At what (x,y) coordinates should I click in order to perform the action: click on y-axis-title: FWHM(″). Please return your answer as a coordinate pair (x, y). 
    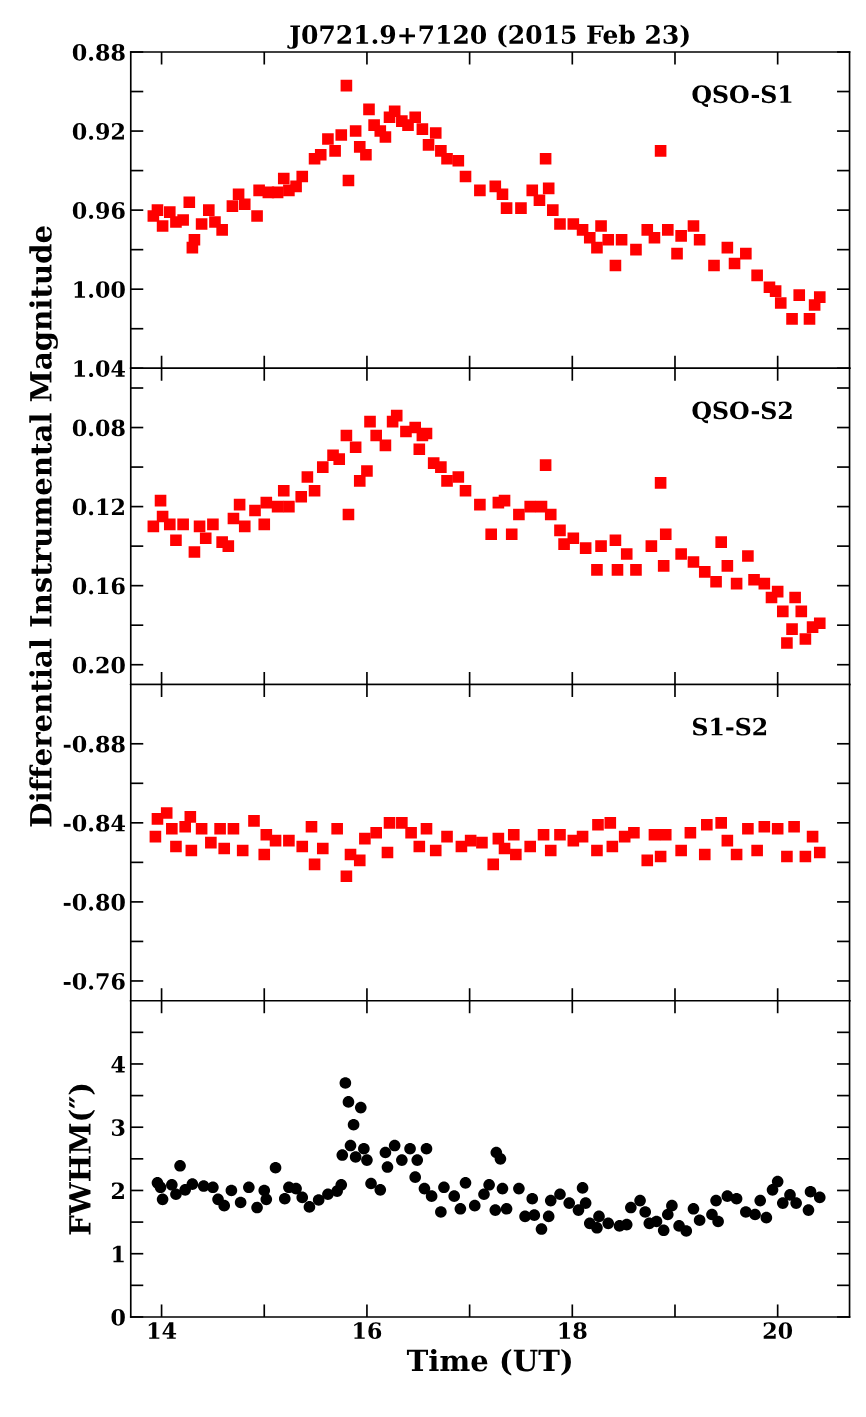
    Looking at the image, I should click on (82, 1159).